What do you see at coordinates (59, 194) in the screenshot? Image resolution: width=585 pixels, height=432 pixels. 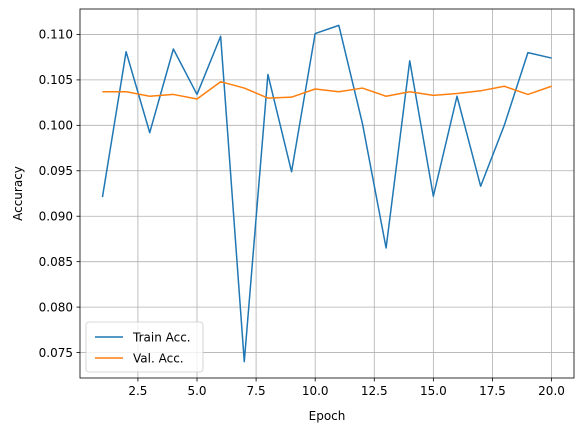 I see `y-axis: 0.075 0.080 0.085 0.090 0.095 0.100 0.105 0.110` at bounding box center [59, 194].